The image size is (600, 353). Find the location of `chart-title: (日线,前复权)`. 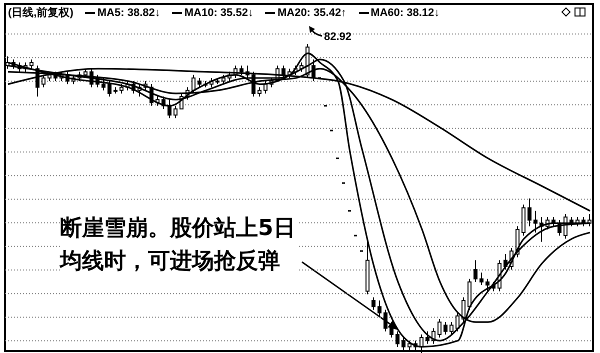

chart-title: (日线,前复权) is located at coordinates (41, 13).